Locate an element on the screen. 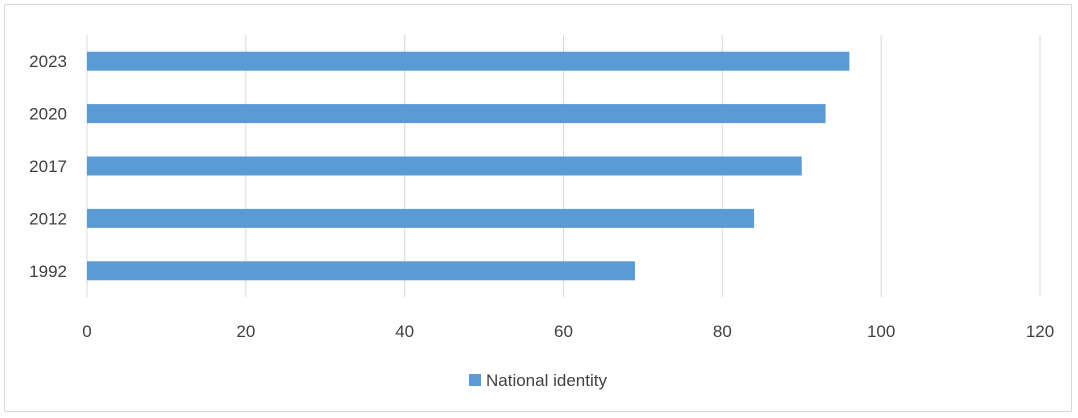 The image size is (1078, 418). y-axis-labels: 2023 2020 2017 2012 1992 is located at coordinates (48, 166).